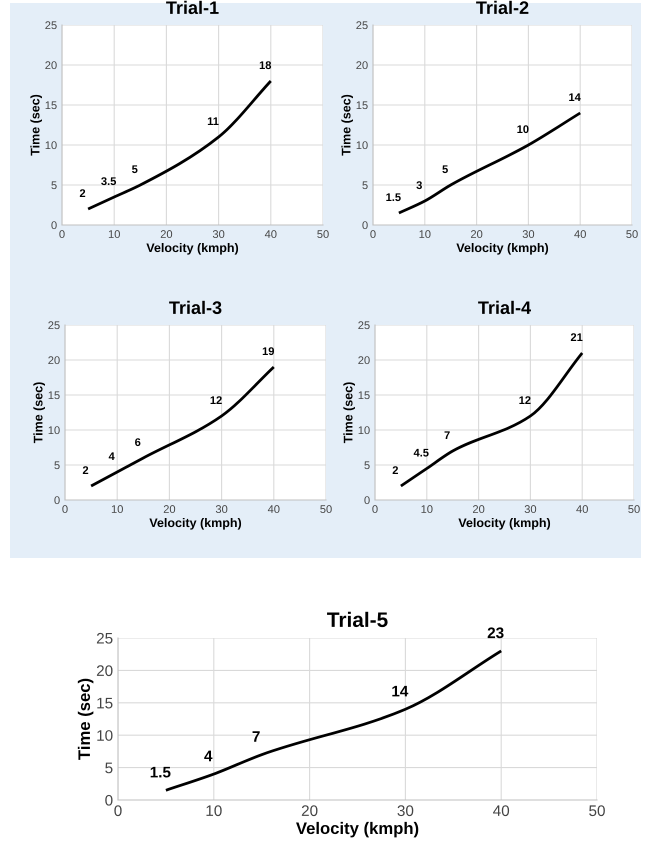 The image size is (651, 851). Describe the element at coordinates (504, 307) in the screenshot. I see `chart-title: Trial-4` at that location.